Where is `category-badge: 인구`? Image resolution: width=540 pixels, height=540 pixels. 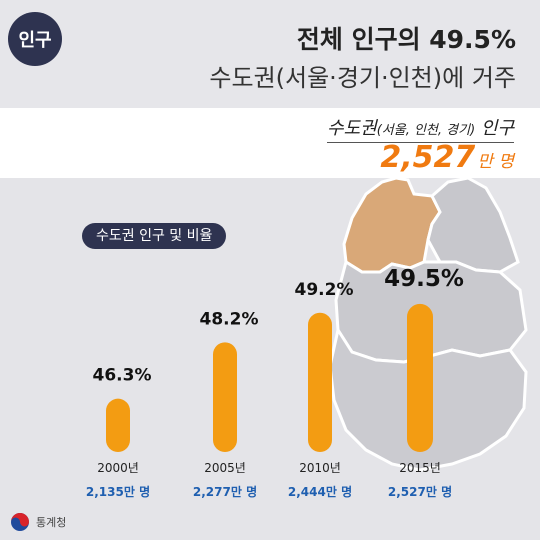 category-badge: 인구 is located at coordinates (35, 39).